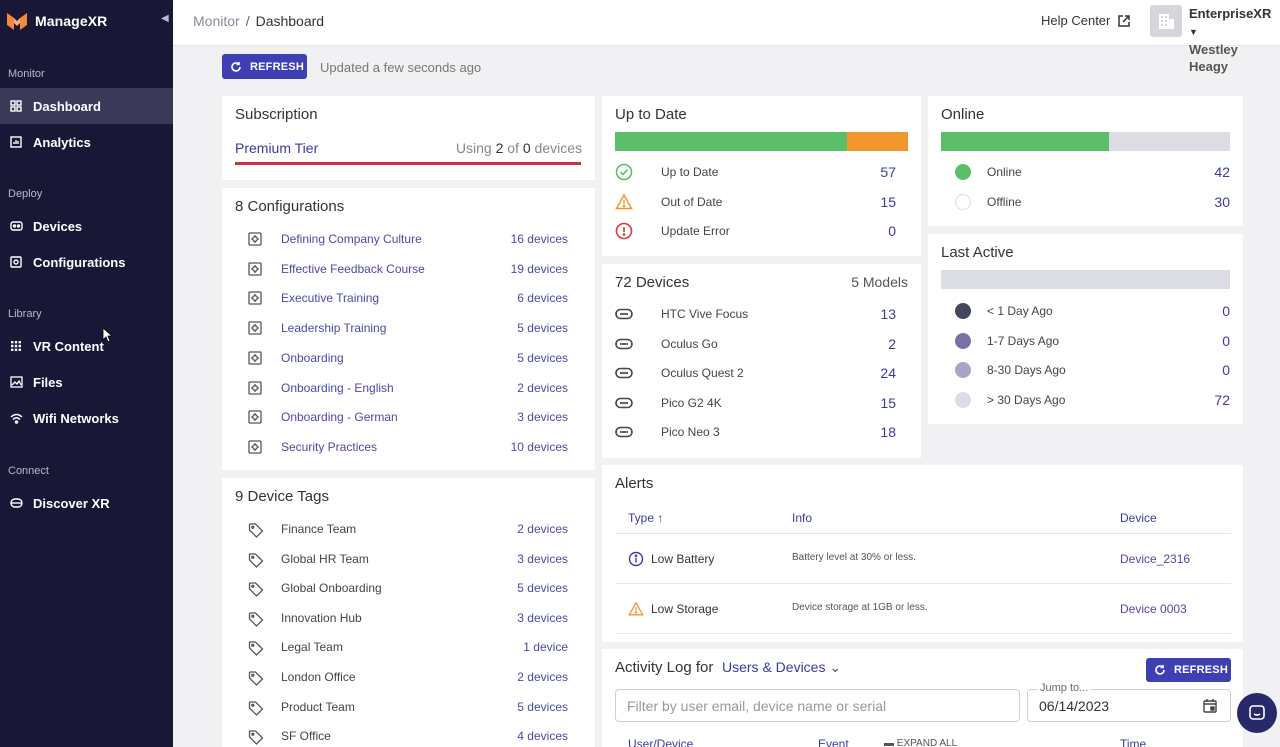 This screenshot has width=1280, height=747. I want to click on config-row-count: 6 devices, so click(542, 298).